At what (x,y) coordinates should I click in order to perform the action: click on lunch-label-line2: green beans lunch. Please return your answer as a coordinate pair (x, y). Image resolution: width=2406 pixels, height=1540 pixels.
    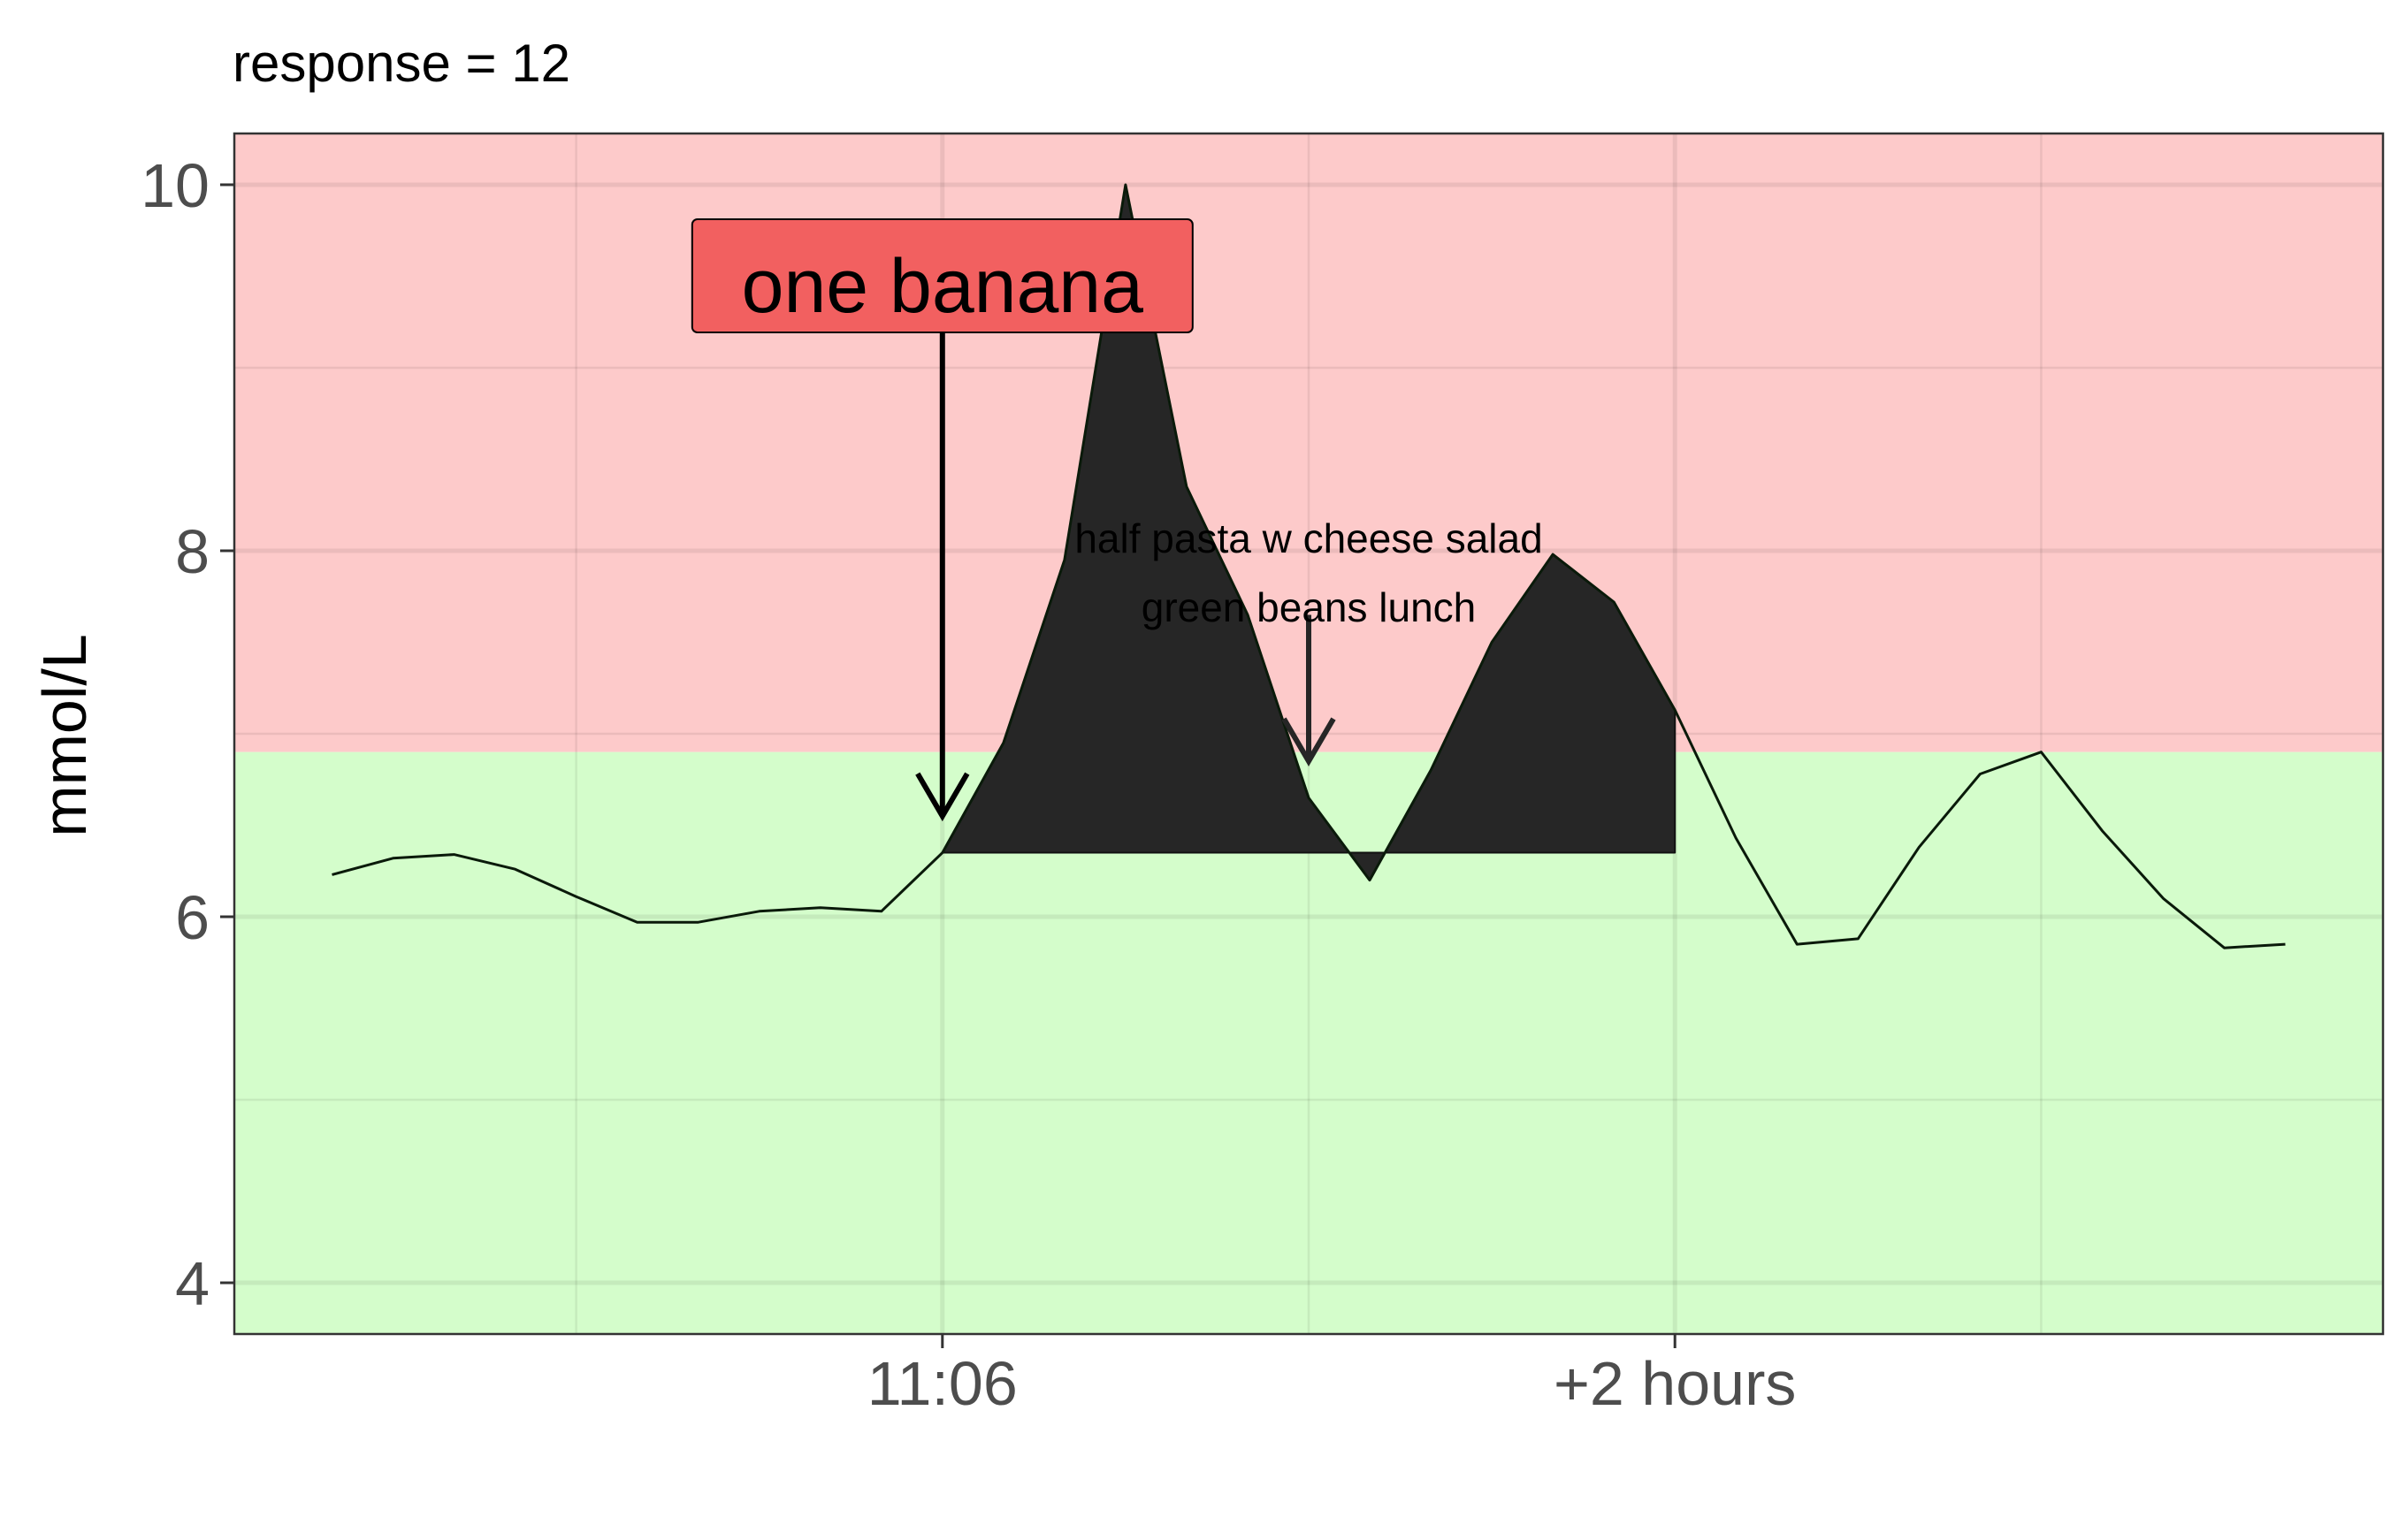
    Looking at the image, I should click on (1309, 607).